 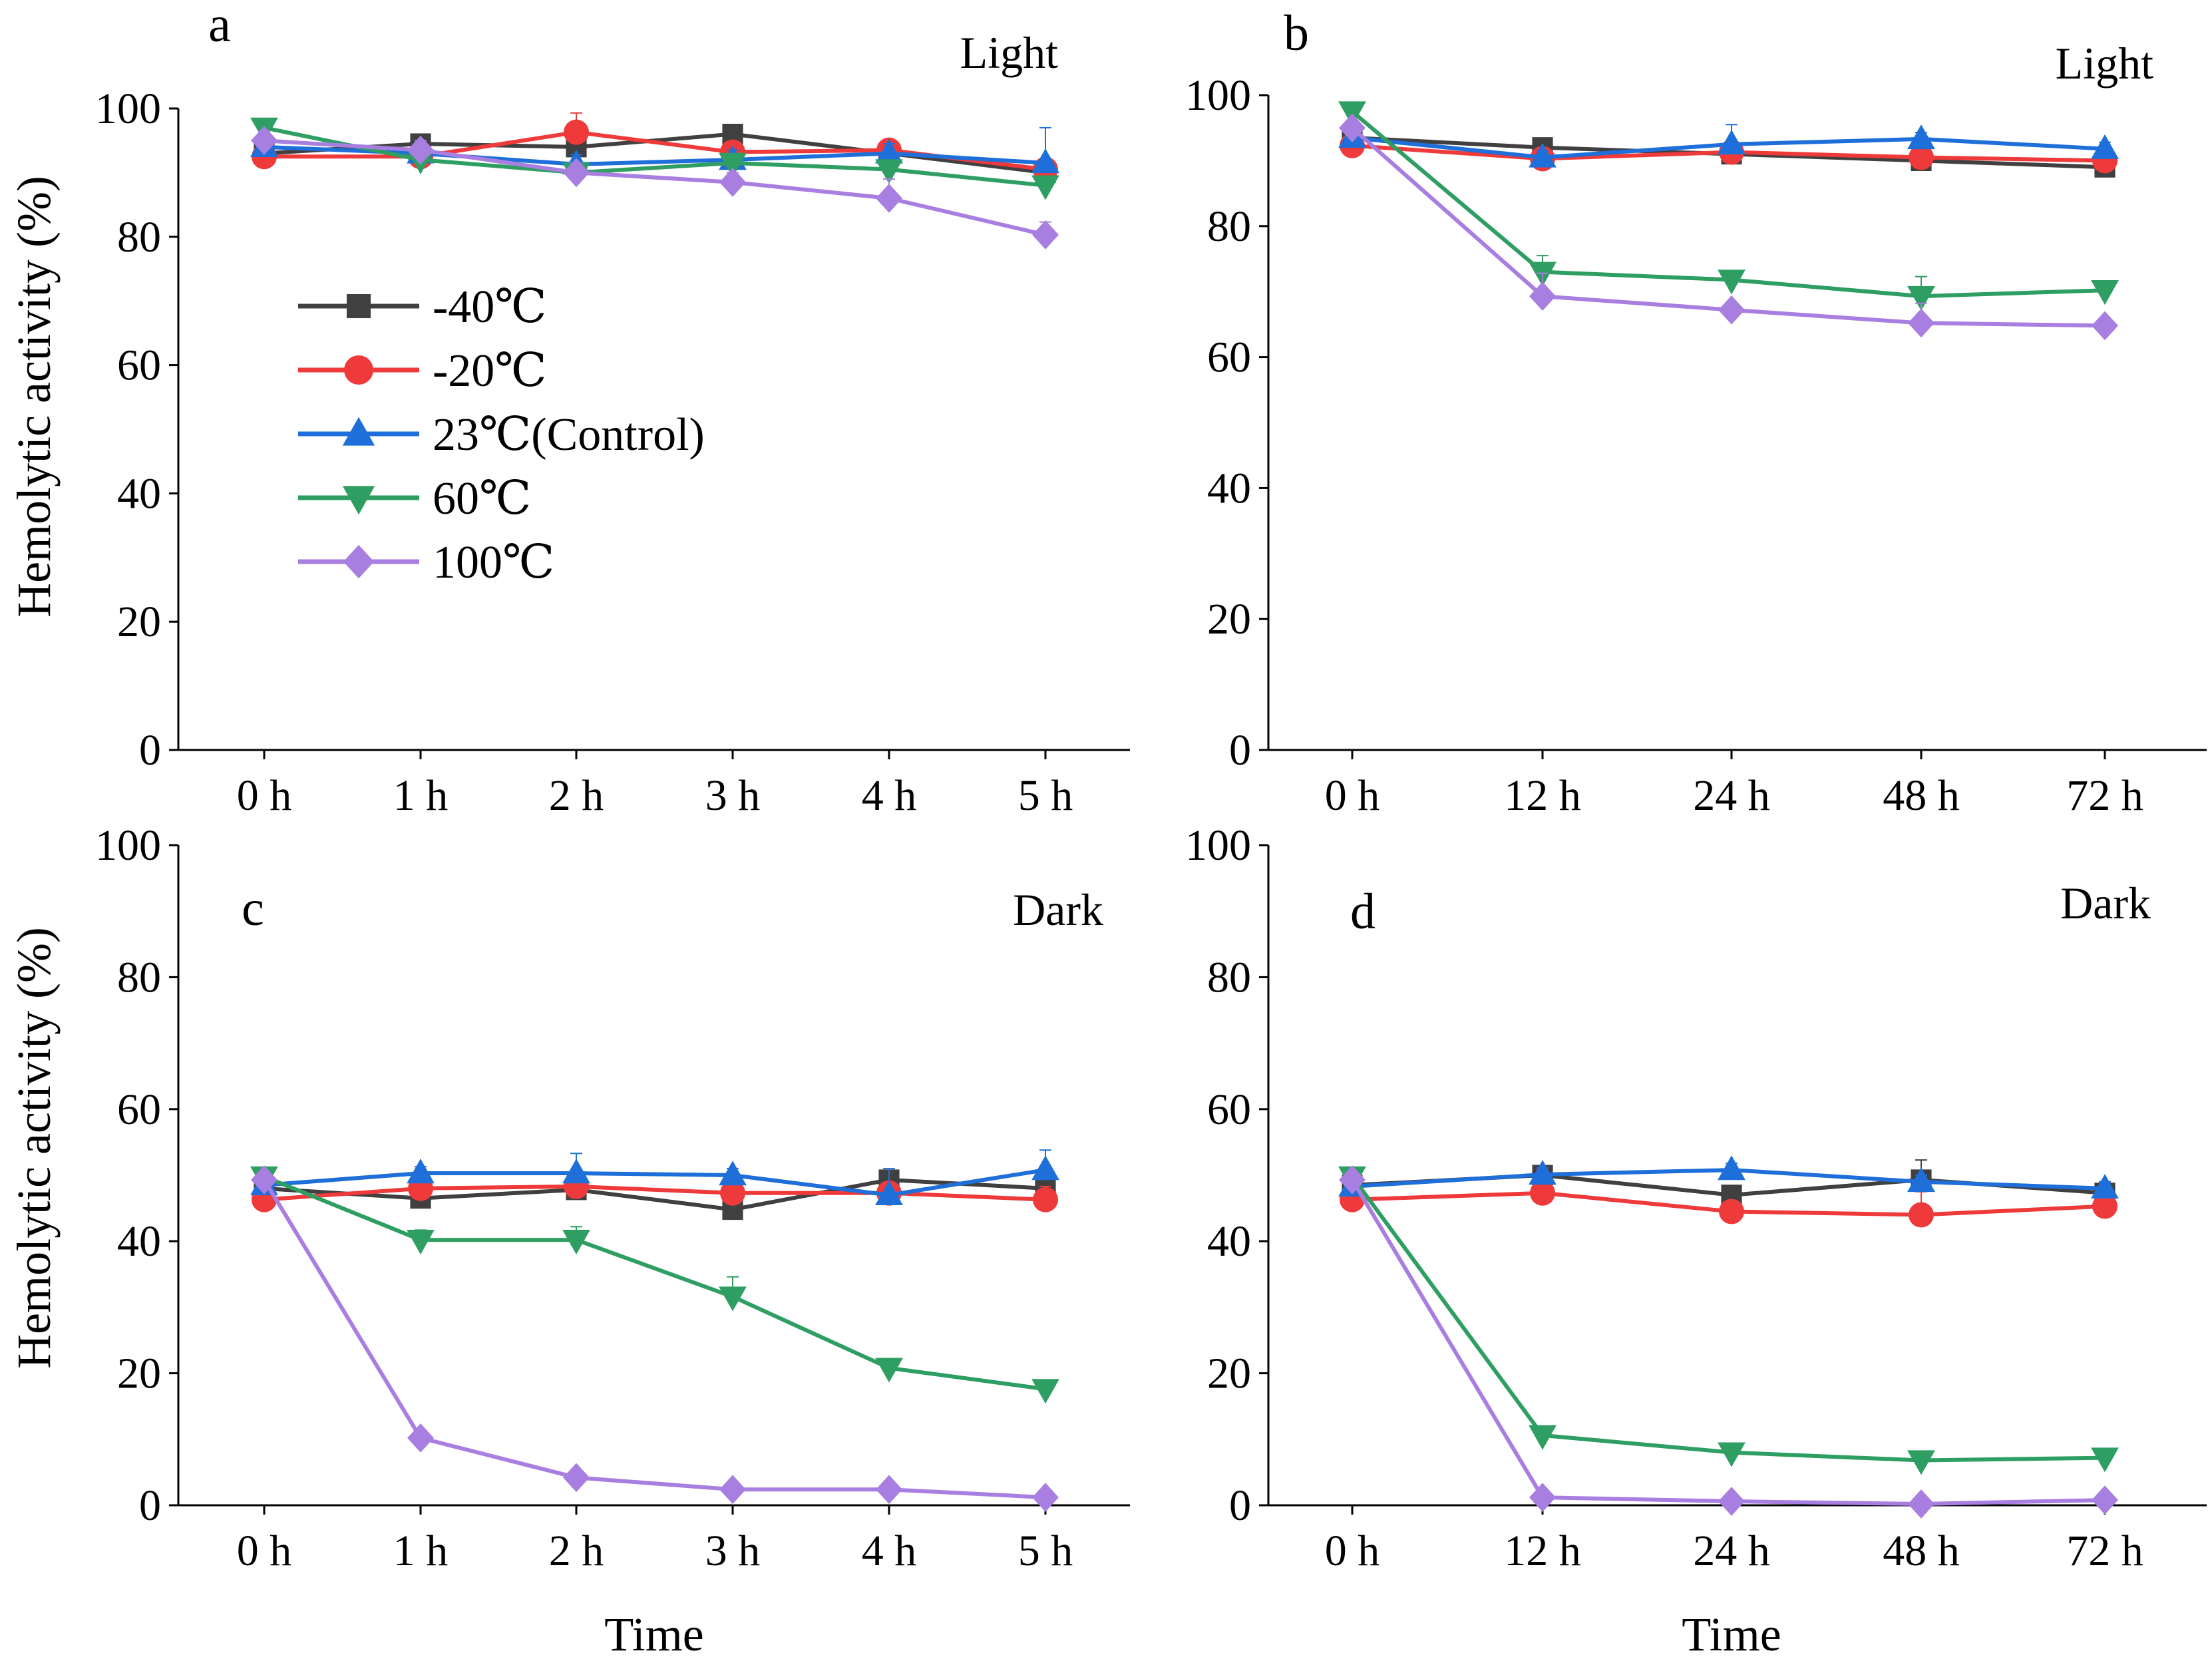 What do you see at coordinates (253, 908) in the screenshot?
I see `panel-letter-c: c` at bounding box center [253, 908].